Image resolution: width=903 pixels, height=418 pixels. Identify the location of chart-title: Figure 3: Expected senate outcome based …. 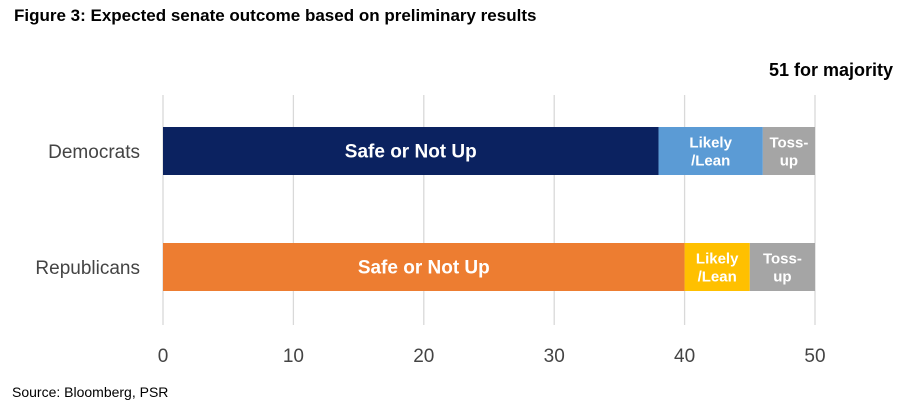
(275, 15).